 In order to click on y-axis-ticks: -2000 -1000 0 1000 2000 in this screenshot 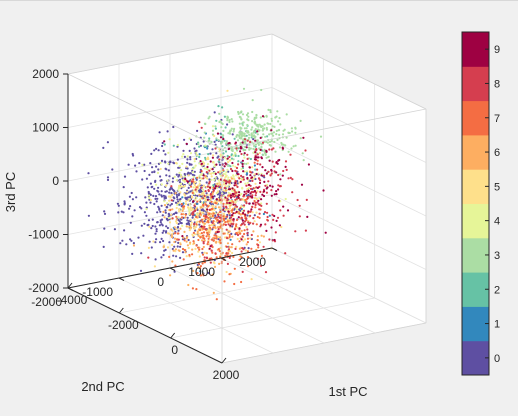, I will do `click(154, 278)`.